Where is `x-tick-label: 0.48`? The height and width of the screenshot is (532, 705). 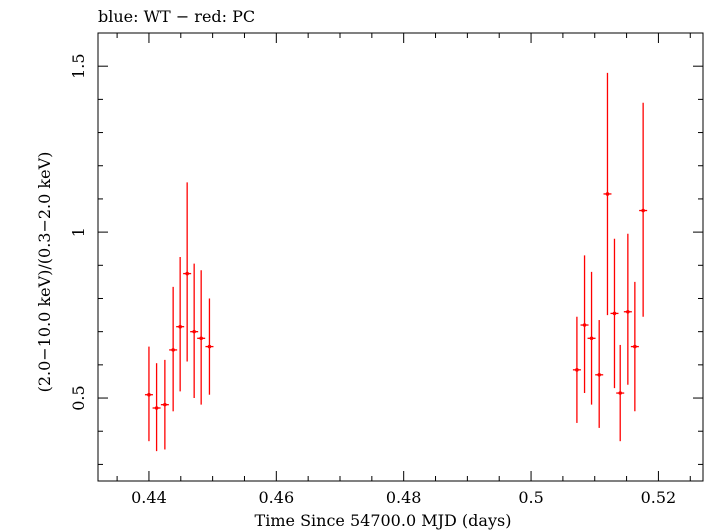 x-tick-label: 0.48 is located at coordinates (404, 497).